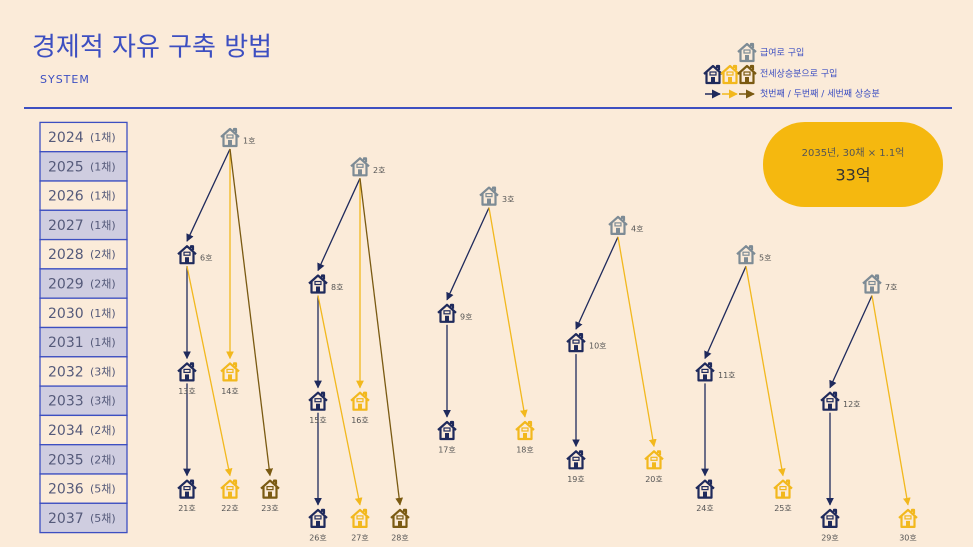 The image size is (973, 547). What do you see at coordinates (765, 258) in the screenshot?
I see `house-label: 5호` at bounding box center [765, 258].